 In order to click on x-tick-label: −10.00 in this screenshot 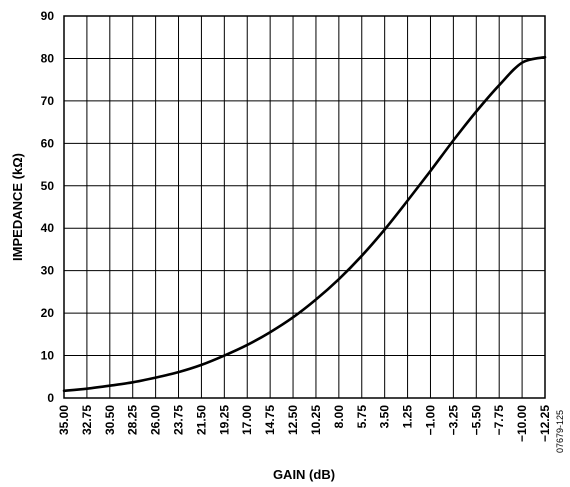, I will do `click(522, 423)`.